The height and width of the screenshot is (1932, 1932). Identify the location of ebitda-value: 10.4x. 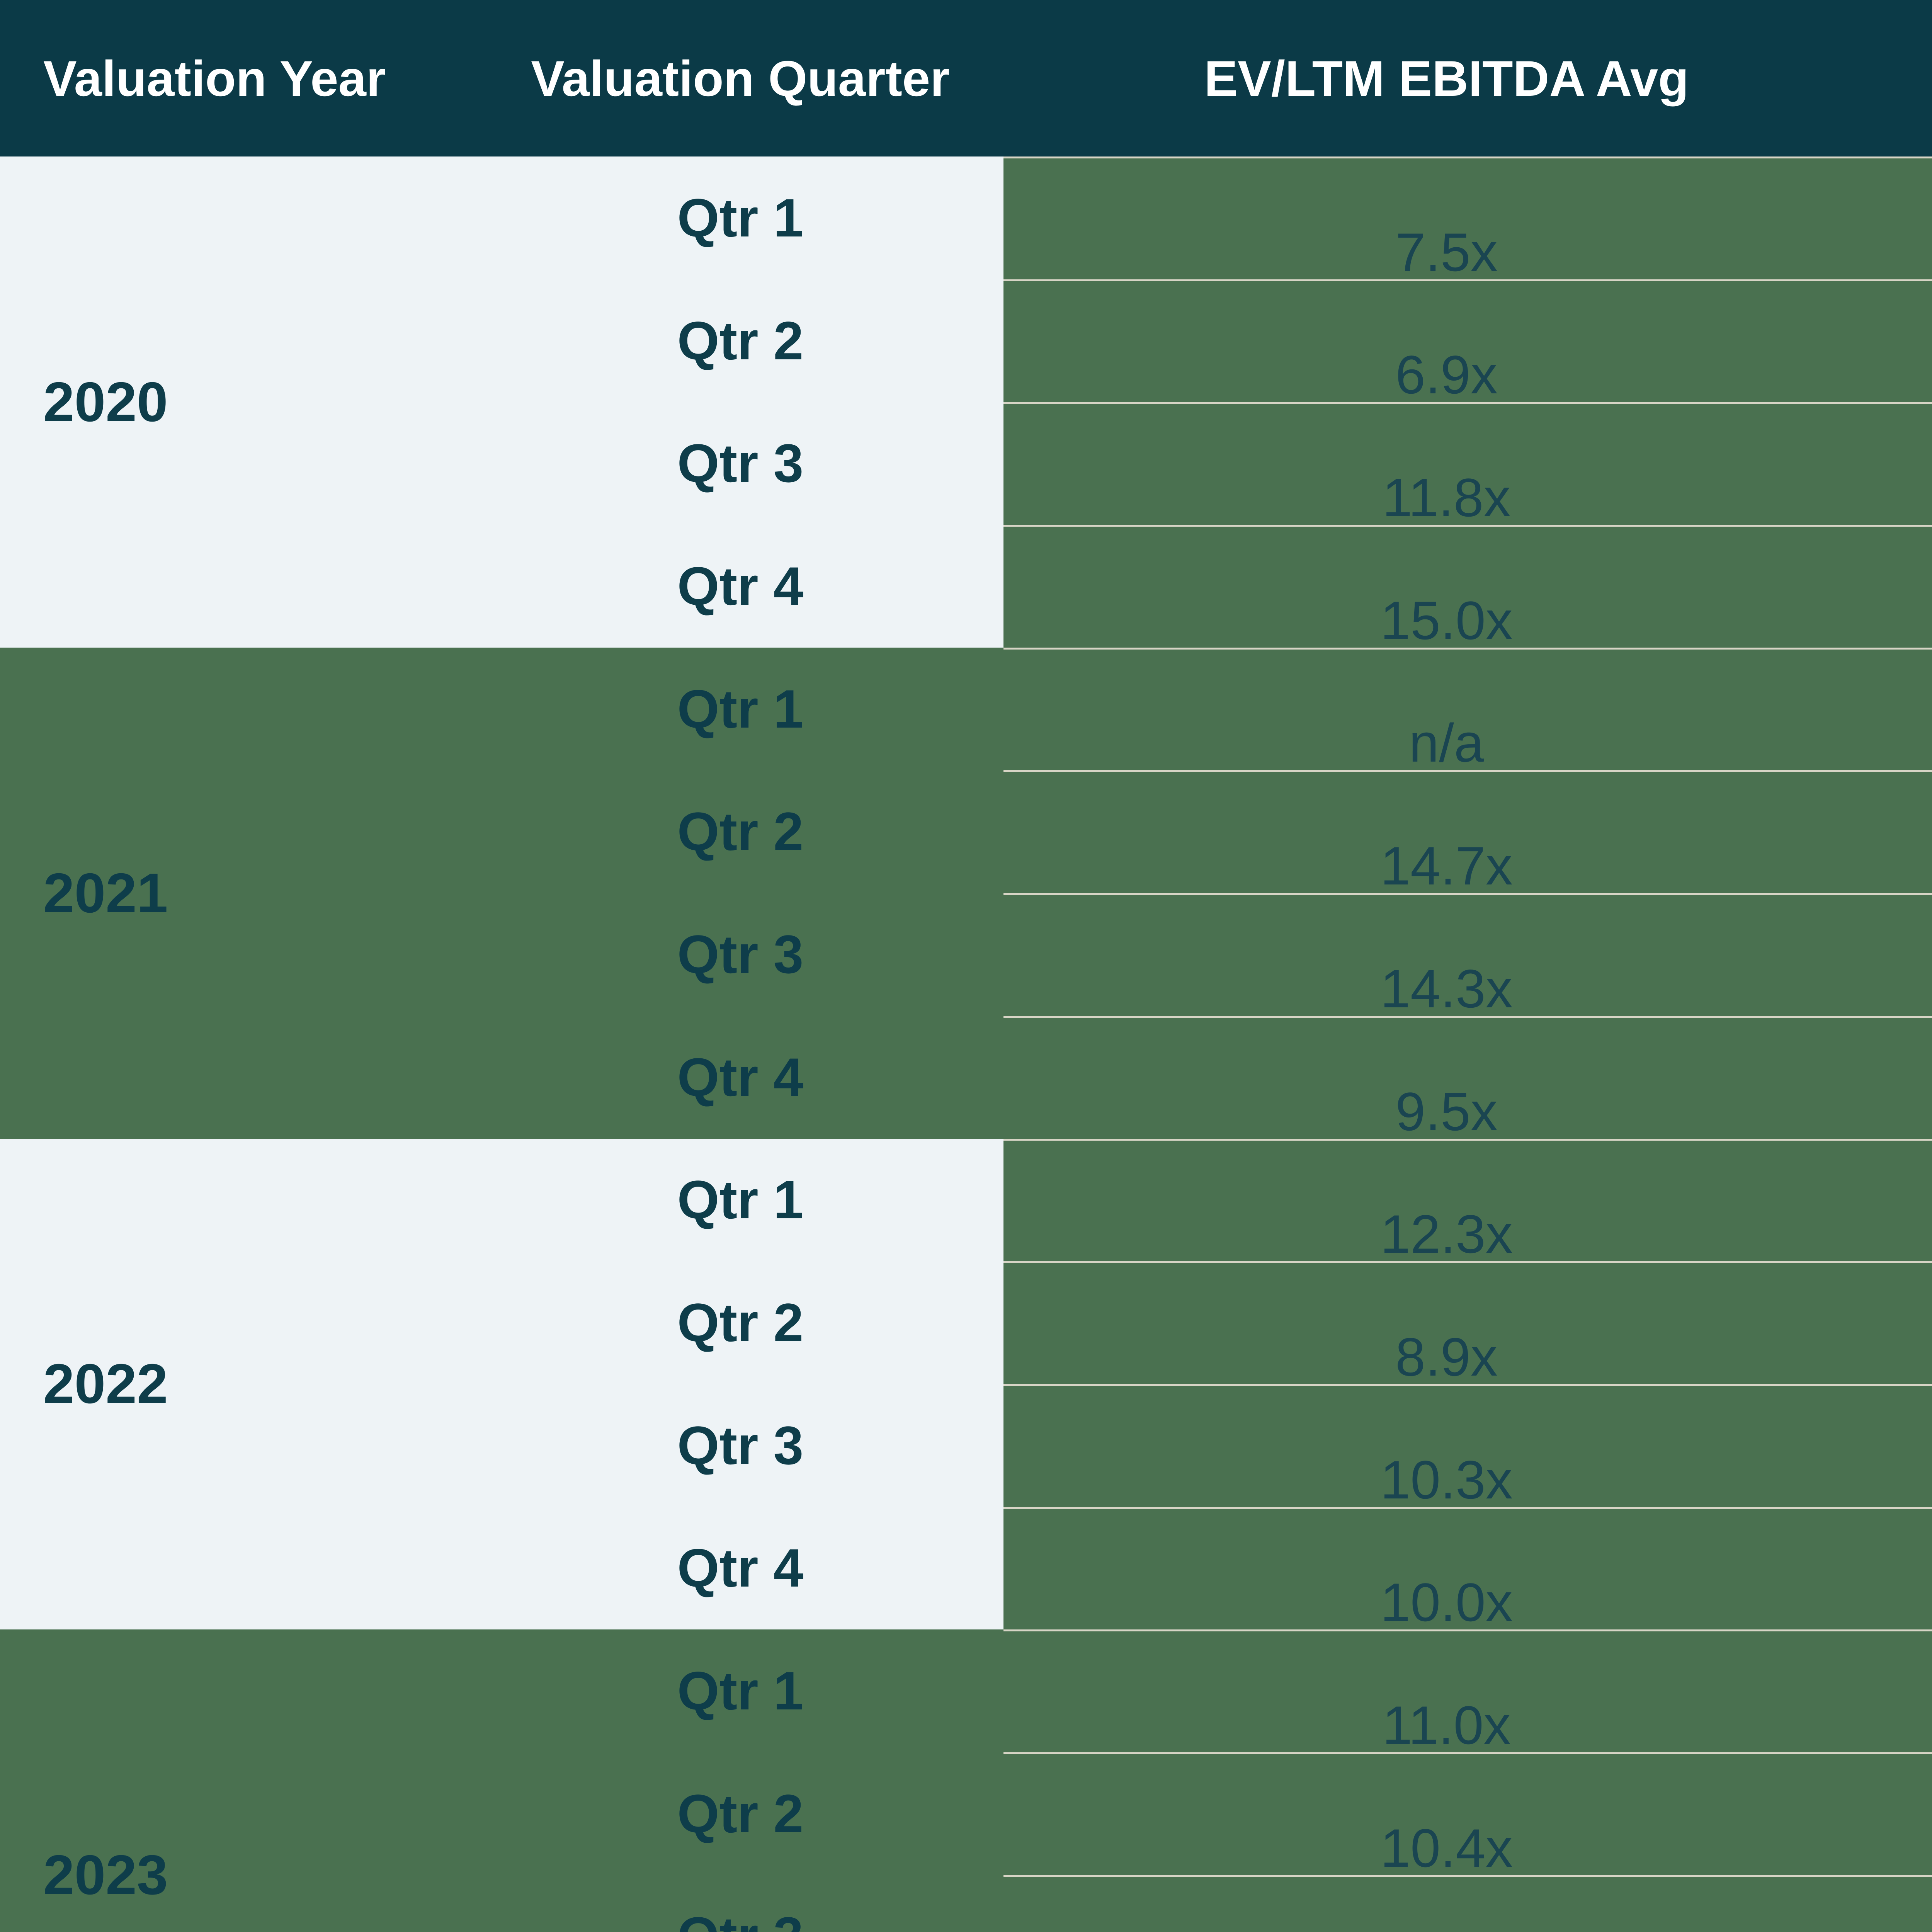
(1446, 1813).